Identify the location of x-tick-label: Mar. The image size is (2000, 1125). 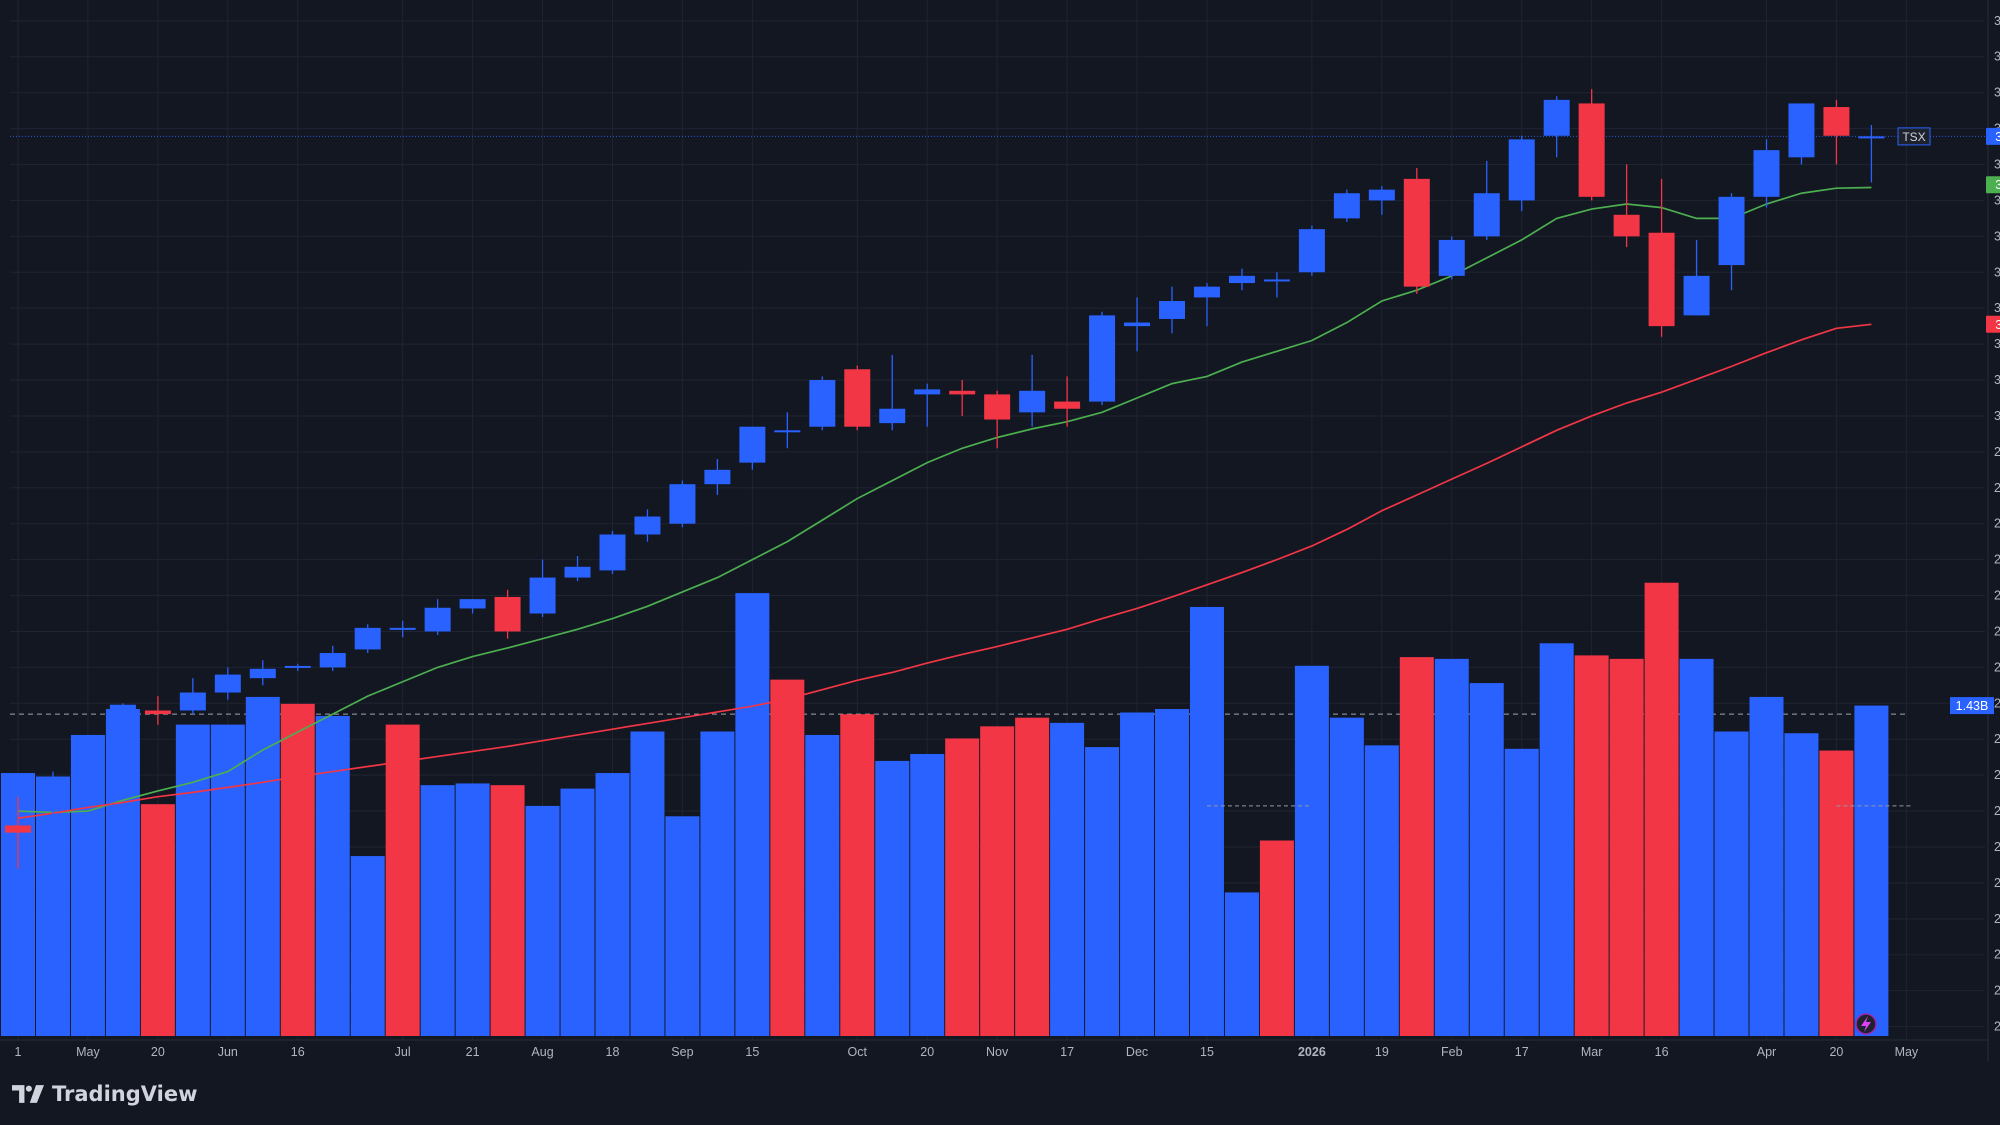
(1592, 1052).